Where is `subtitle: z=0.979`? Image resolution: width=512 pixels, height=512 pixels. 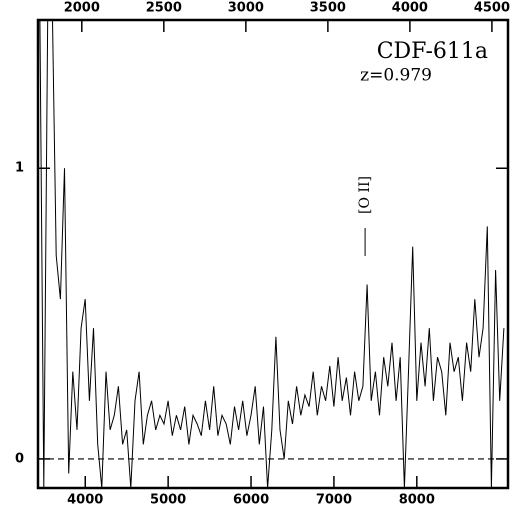
subtitle: z=0.979 is located at coordinates (396, 76).